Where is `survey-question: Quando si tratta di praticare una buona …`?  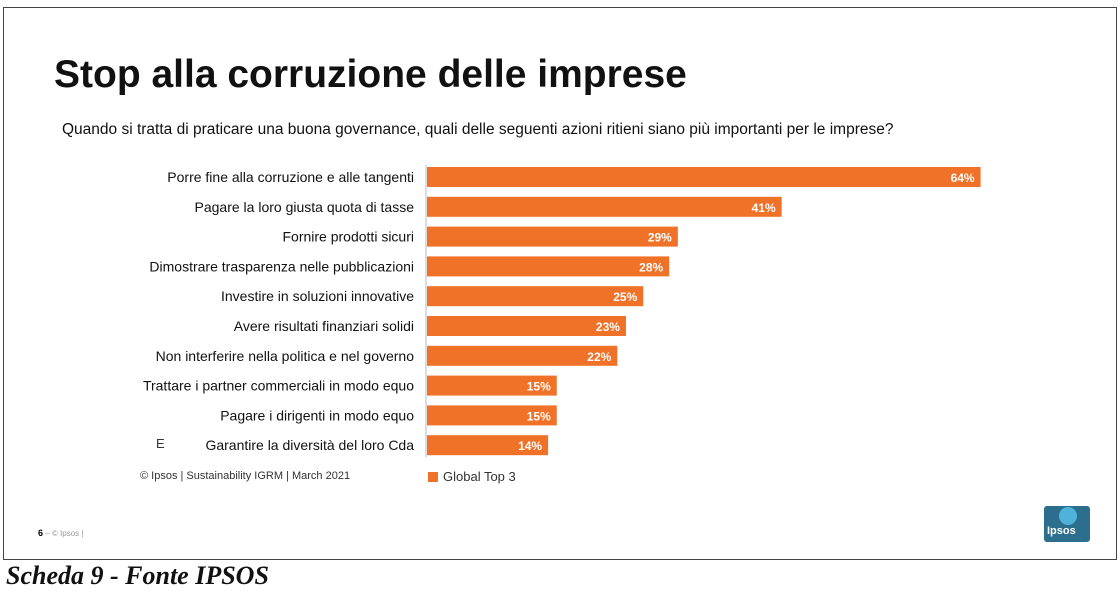
survey-question: Quando si tratta di praticare una buona … is located at coordinates (478, 129).